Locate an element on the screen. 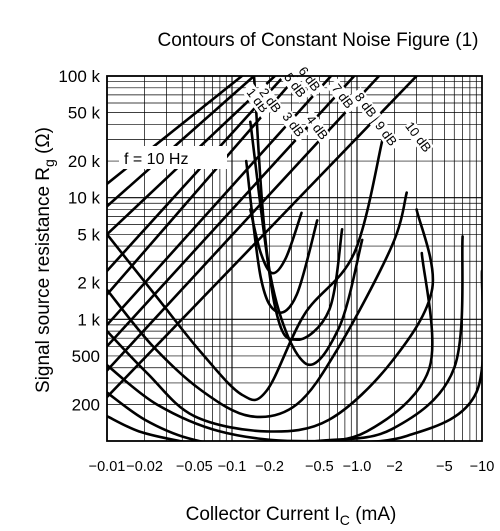 Image resolution: width=500 pixels, height=531 pixels. y-tick-label: 500 is located at coordinates (86, 356).